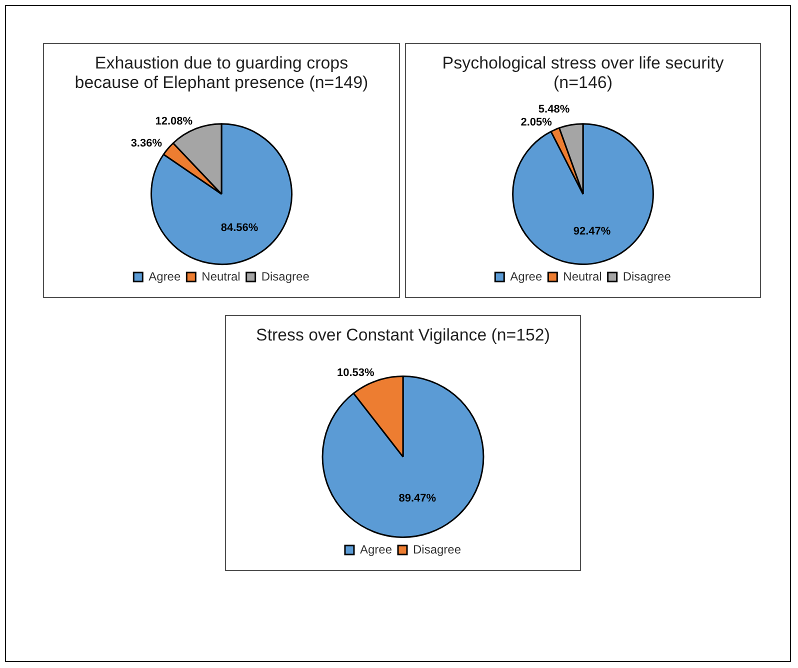 The width and height of the screenshot is (798, 668). Describe the element at coordinates (355, 373) in the screenshot. I see `data-label: 10.53%` at that location.